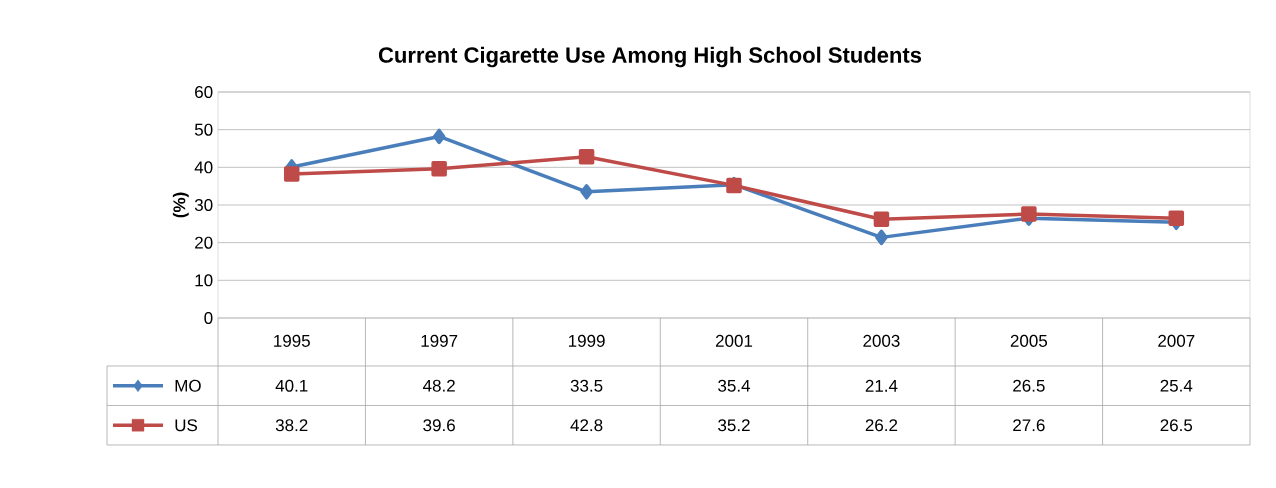 This screenshot has width=1276, height=488. Describe the element at coordinates (881, 425) in the screenshot. I see `data-label: 26.2` at that location.